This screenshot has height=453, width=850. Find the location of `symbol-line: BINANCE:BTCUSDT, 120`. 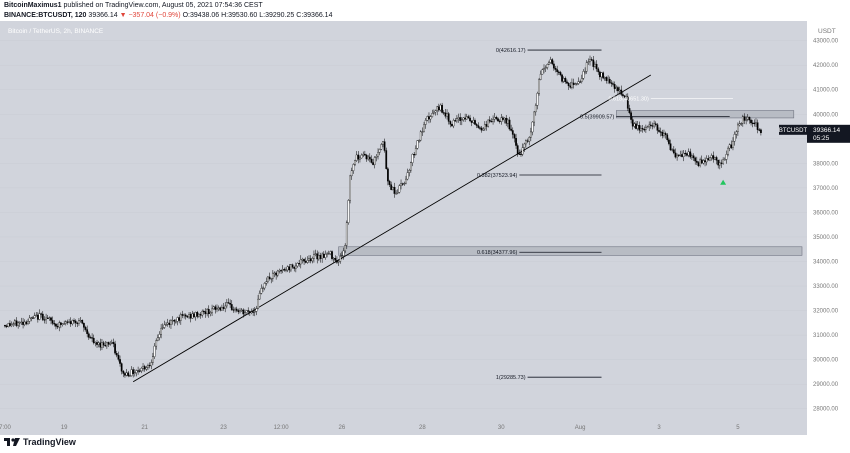

symbol-line: BINANCE:BTCUSDT, 120 is located at coordinates (45, 15).